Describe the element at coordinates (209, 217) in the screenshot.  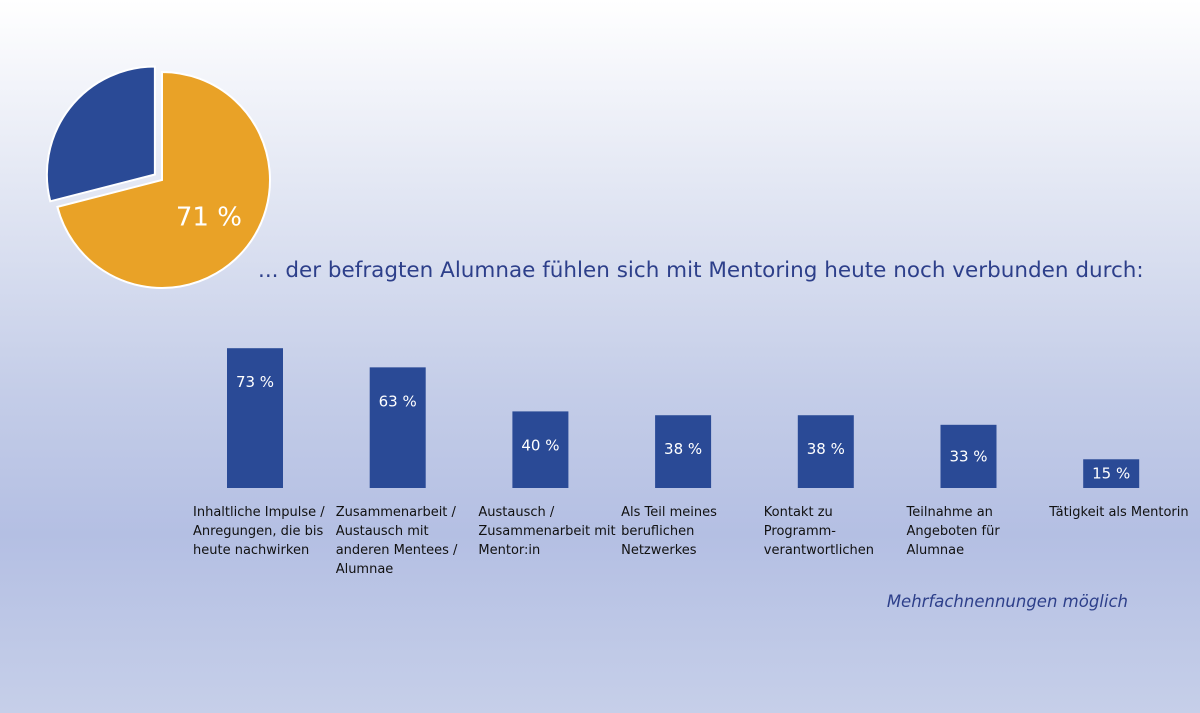
I see `pie-slice-label: 71 %` at that location.